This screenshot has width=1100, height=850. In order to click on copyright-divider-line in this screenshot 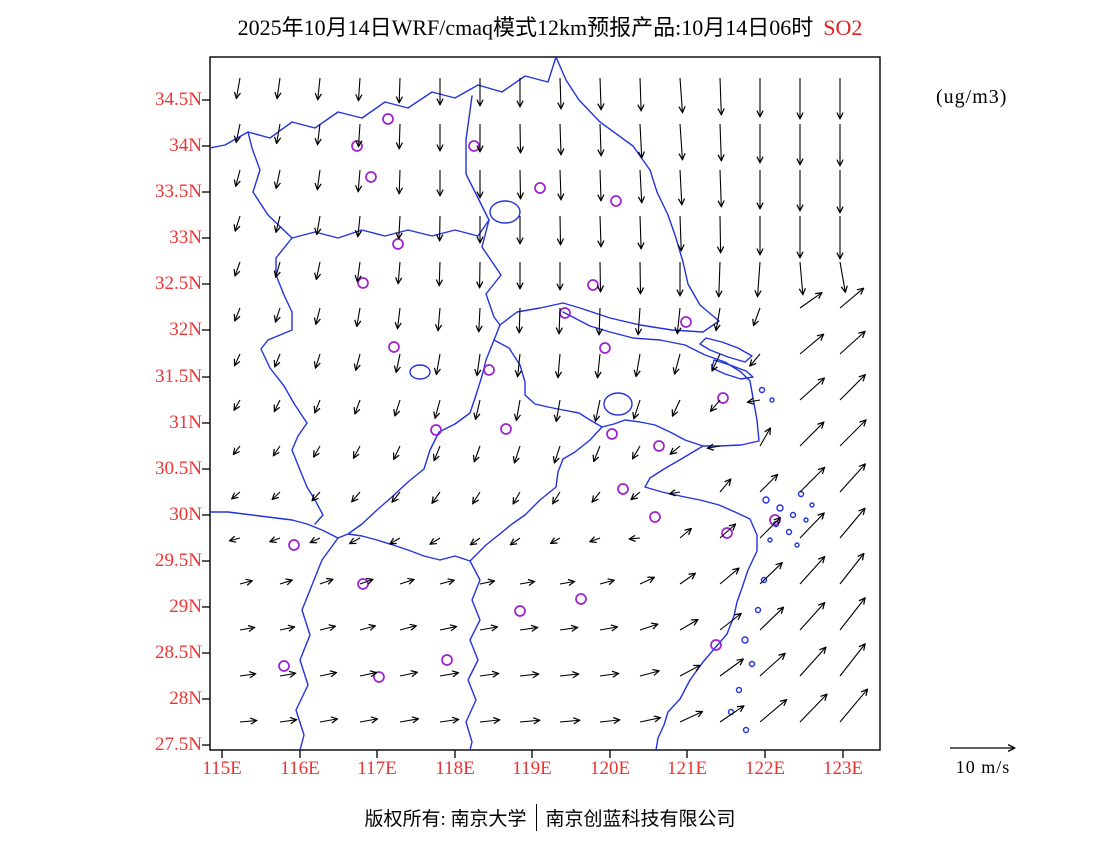, I will do `click(536, 817)`.